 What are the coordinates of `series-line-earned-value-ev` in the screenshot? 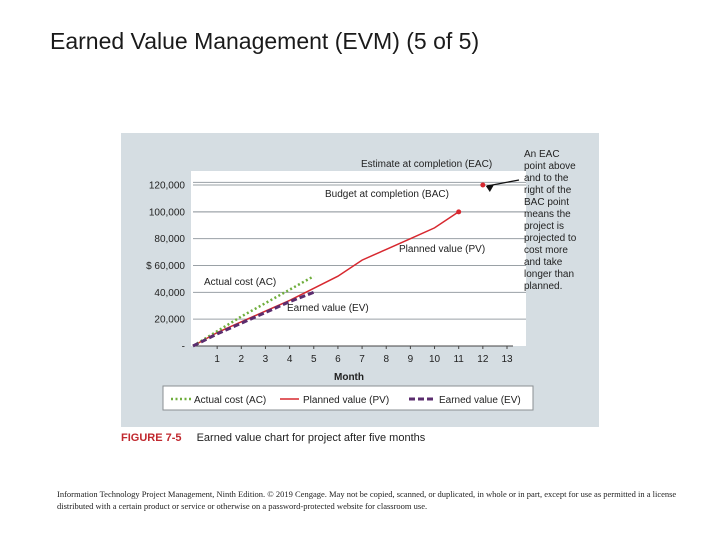 It's located at (253, 319).